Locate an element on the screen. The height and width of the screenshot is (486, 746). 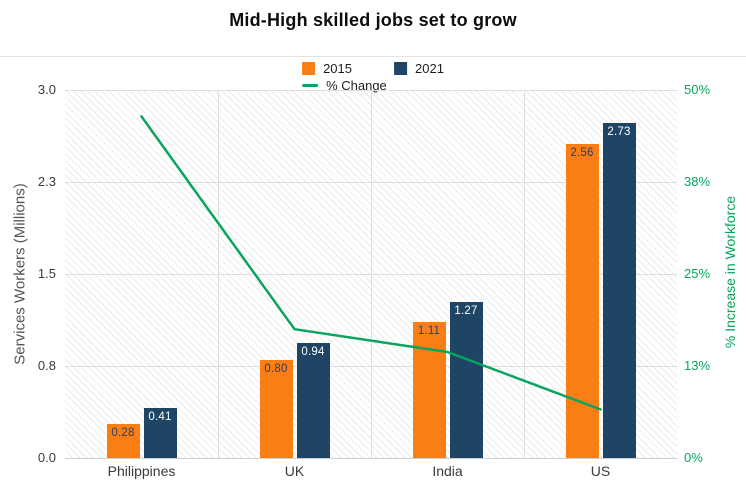
y-right-tick: 50% is located at coordinates (697, 89).